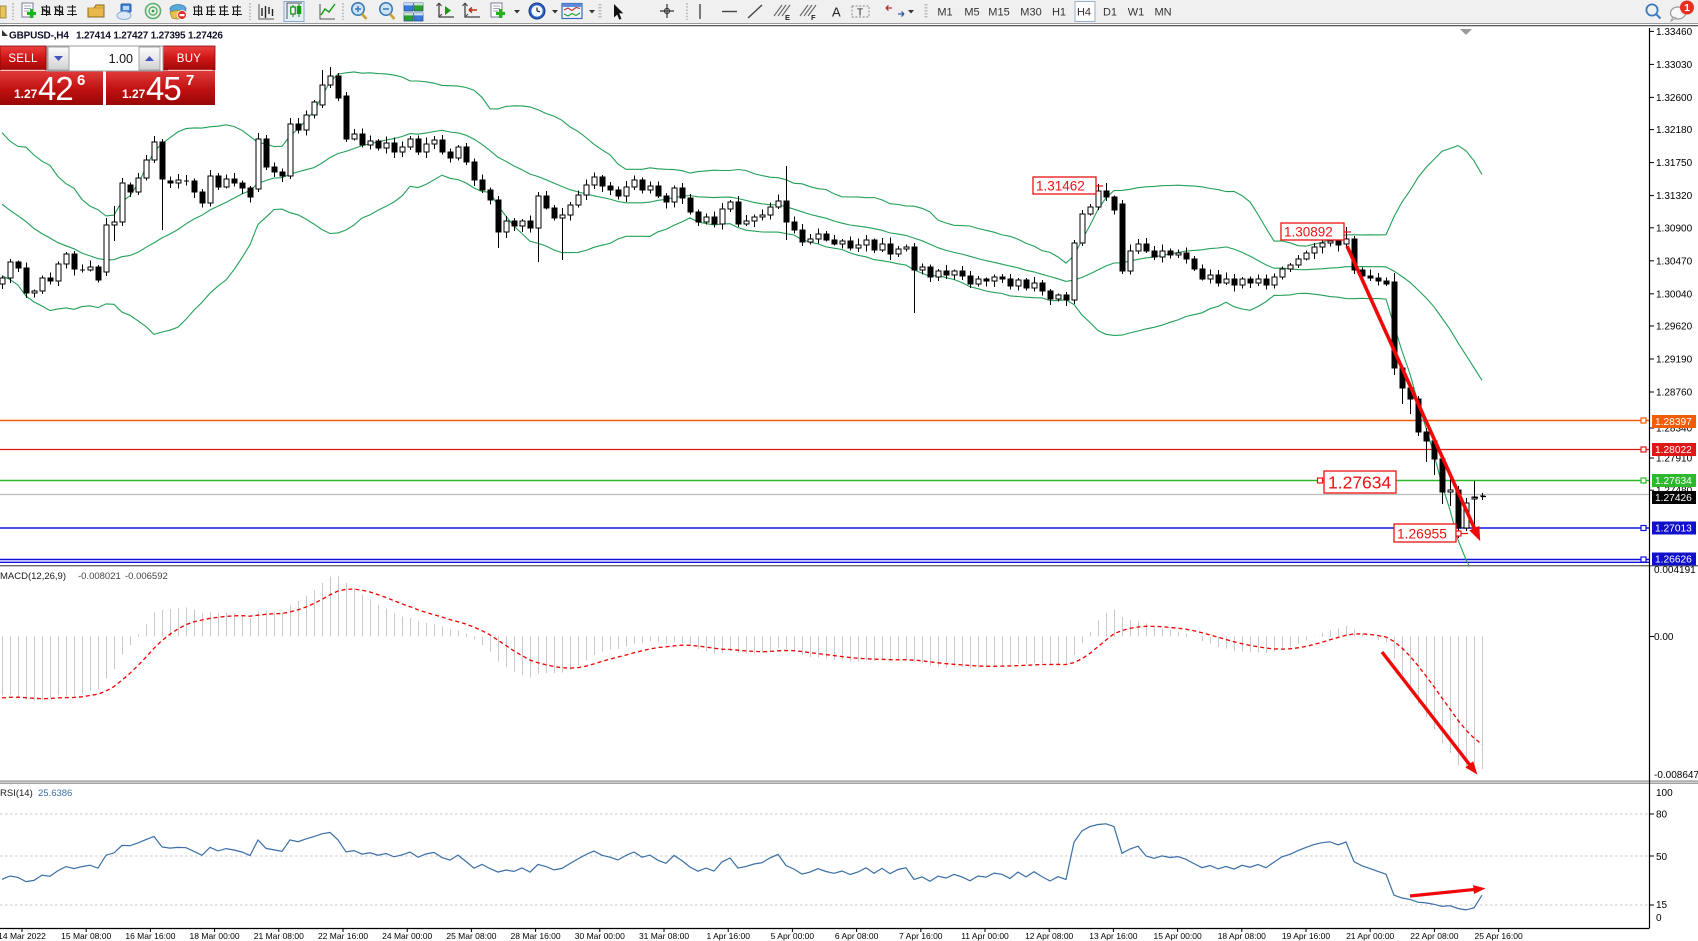  What do you see at coordinates (1674, 32) in the screenshot?
I see `svg-text: 1.33460` at bounding box center [1674, 32].